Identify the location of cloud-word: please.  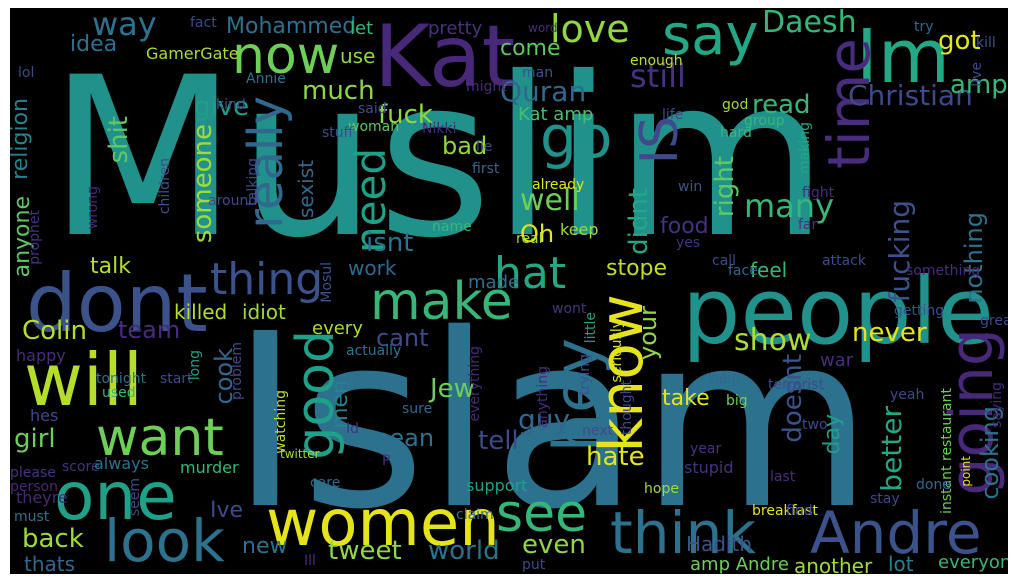
(33, 473).